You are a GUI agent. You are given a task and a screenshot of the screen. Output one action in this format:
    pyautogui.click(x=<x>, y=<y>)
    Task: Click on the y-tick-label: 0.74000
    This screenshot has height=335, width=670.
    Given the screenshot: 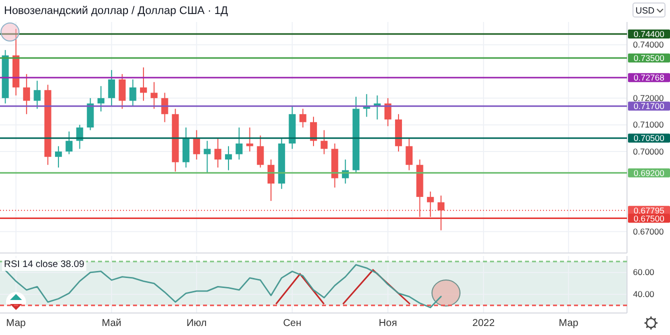 What is the action you would take?
    pyautogui.click(x=648, y=44)
    